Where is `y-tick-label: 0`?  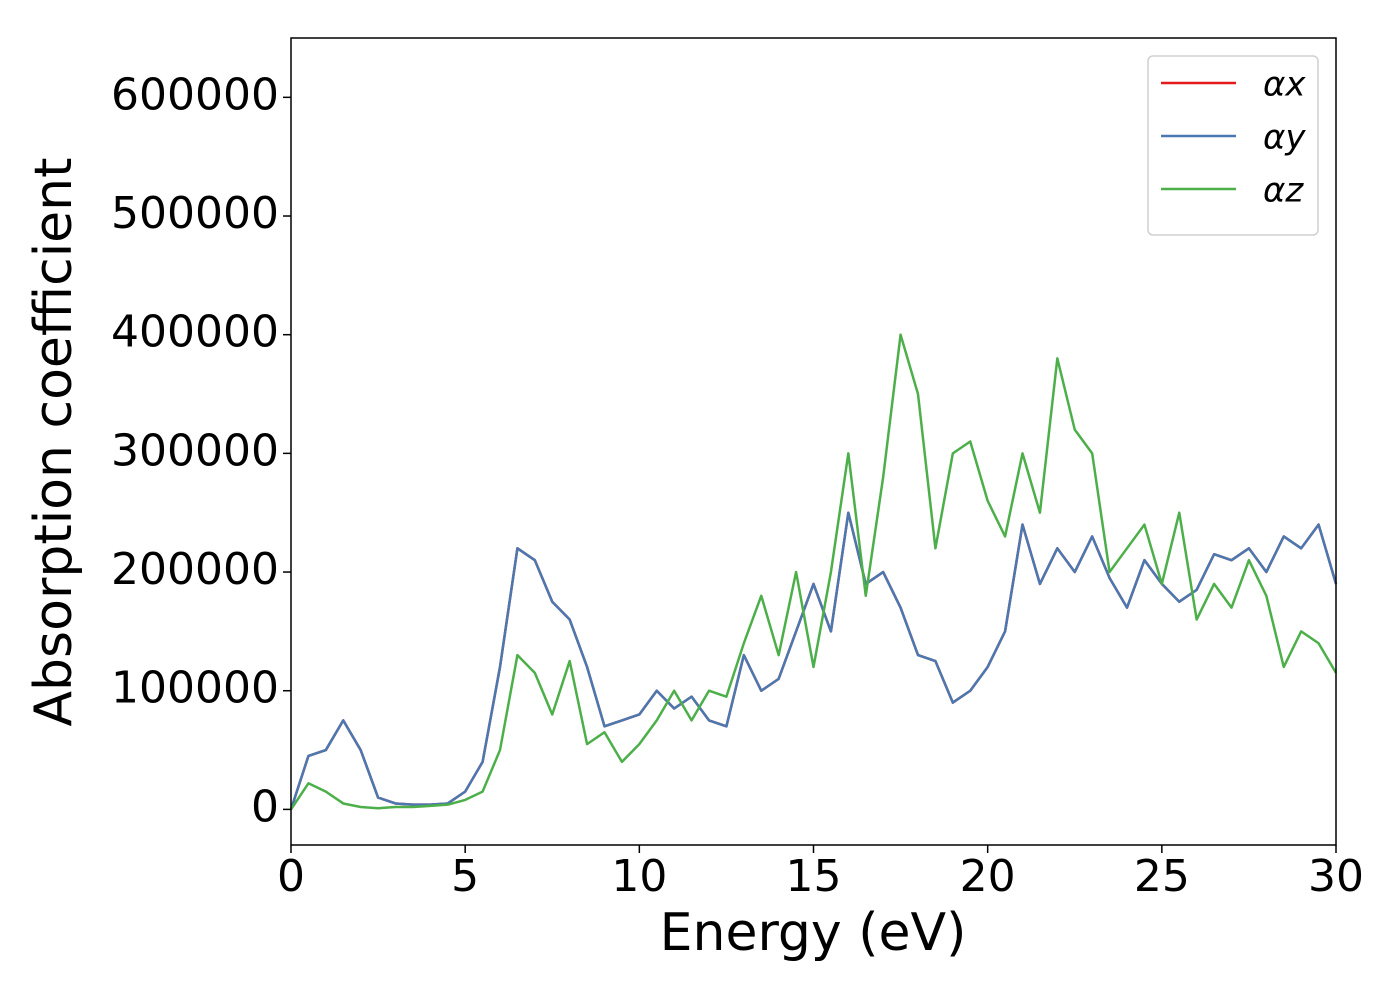 y-tick-label: 0 is located at coordinates (265, 806).